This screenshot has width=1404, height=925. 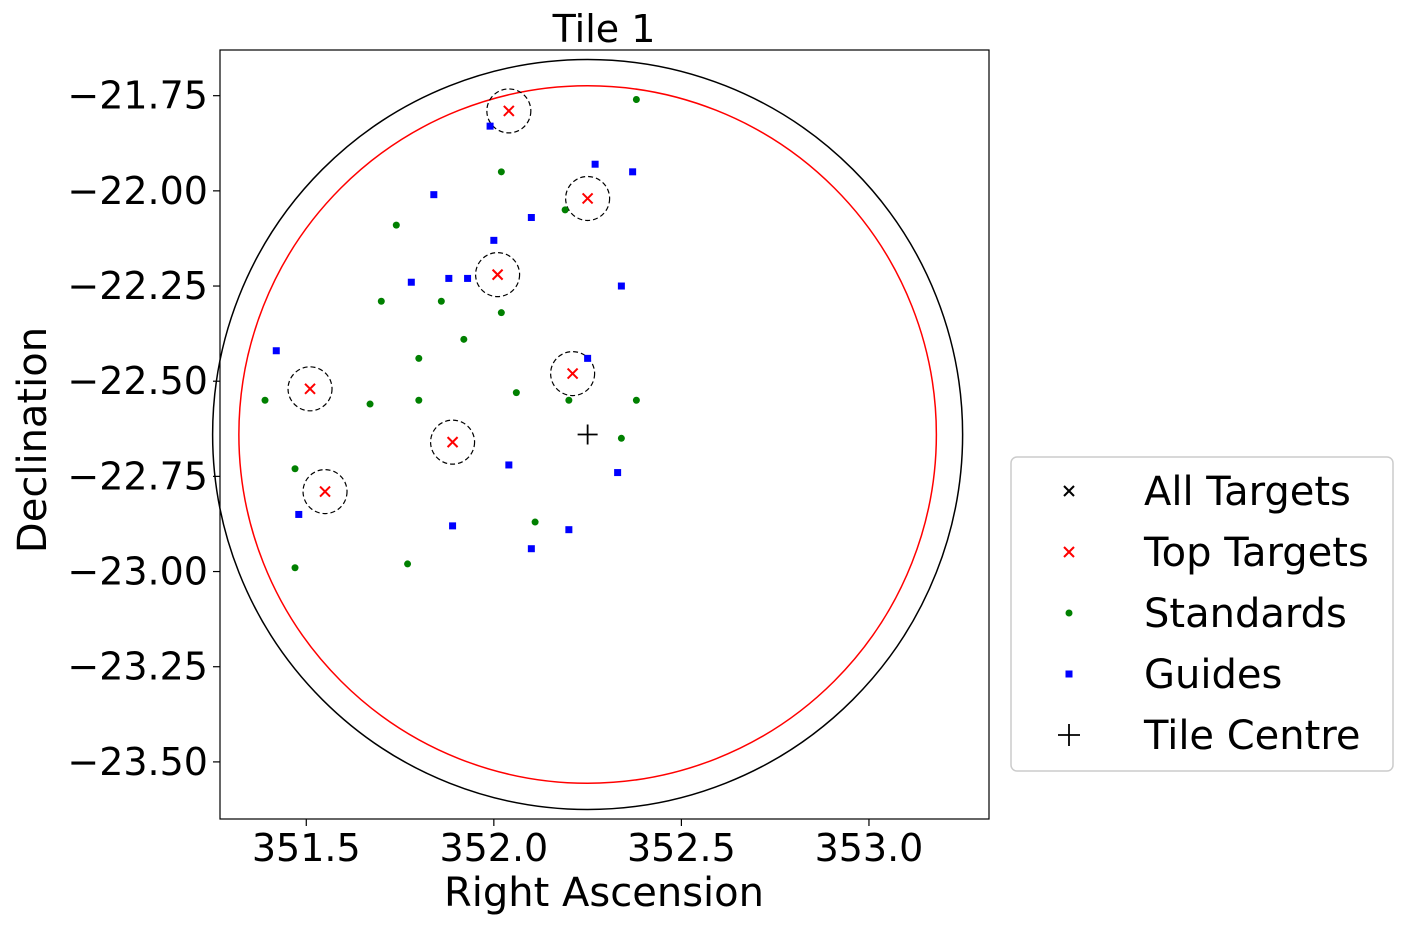 I want to click on x-tick-label-3: 353.0, so click(x=869, y=848).